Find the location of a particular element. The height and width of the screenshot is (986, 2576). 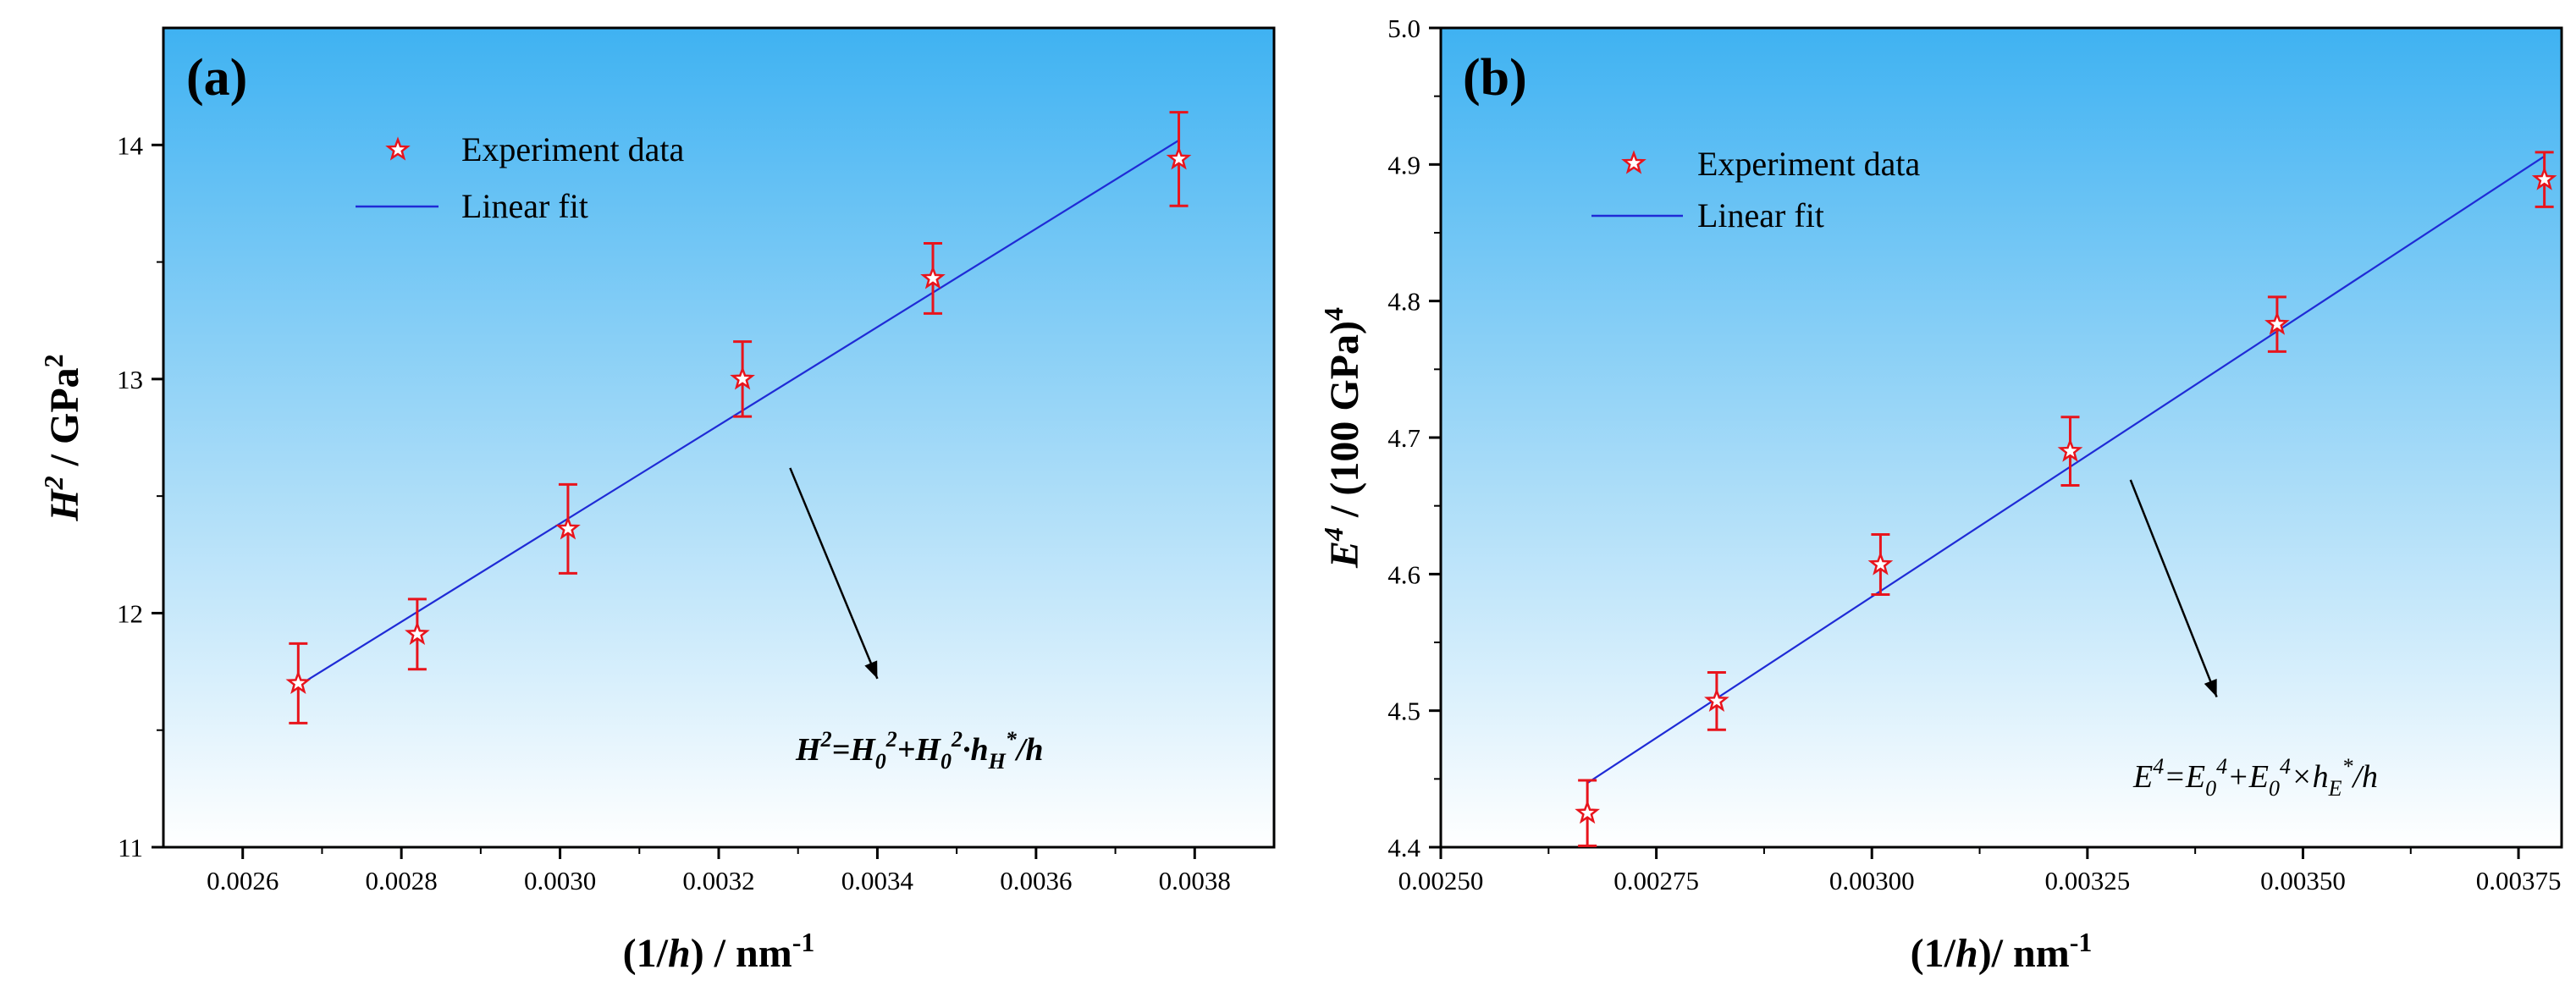

x-tick-label: 0.00325 is located at coordinates (2087, 880).